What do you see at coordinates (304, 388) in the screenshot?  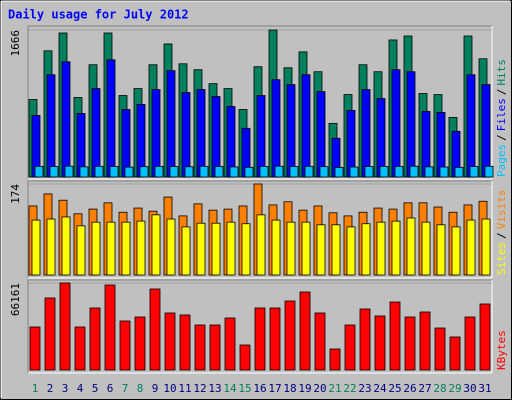 I see `x-tick-label: 19` at bounding box center [304, 388].